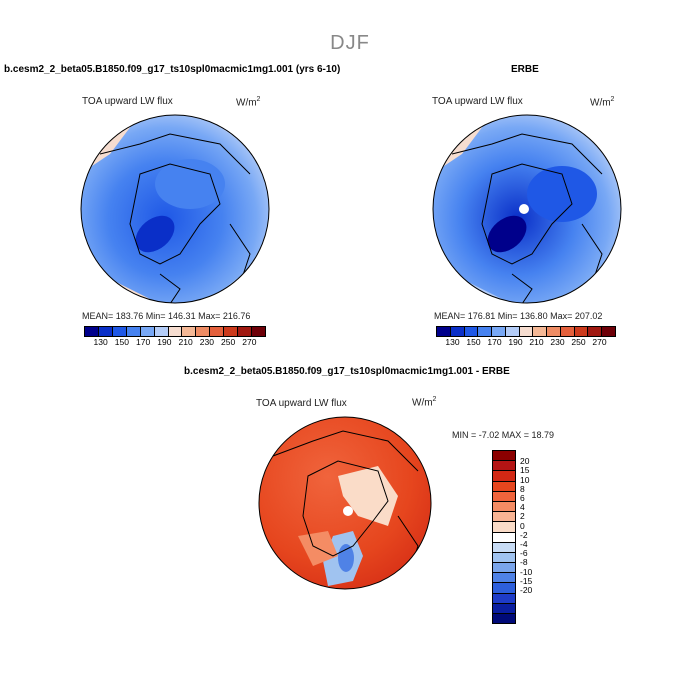 This screenshot has height=700, width=700. I want to click on model-colorbar: 130 150 170 190 210 230 250 270, so click(175, 336).